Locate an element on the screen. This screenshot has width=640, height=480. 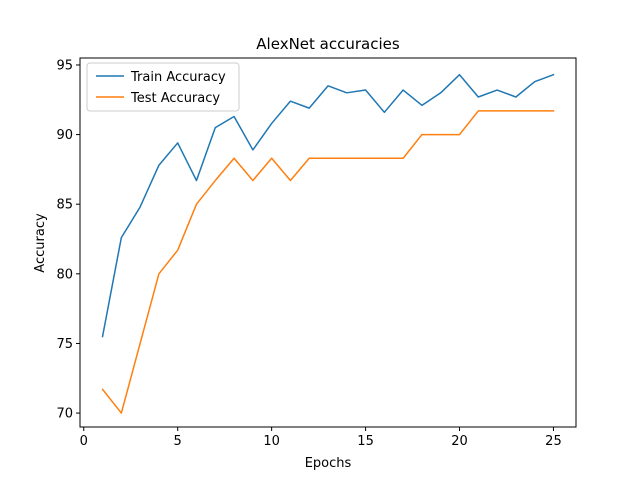
x-tick-label: 5 is located at coordinates (178, 441).